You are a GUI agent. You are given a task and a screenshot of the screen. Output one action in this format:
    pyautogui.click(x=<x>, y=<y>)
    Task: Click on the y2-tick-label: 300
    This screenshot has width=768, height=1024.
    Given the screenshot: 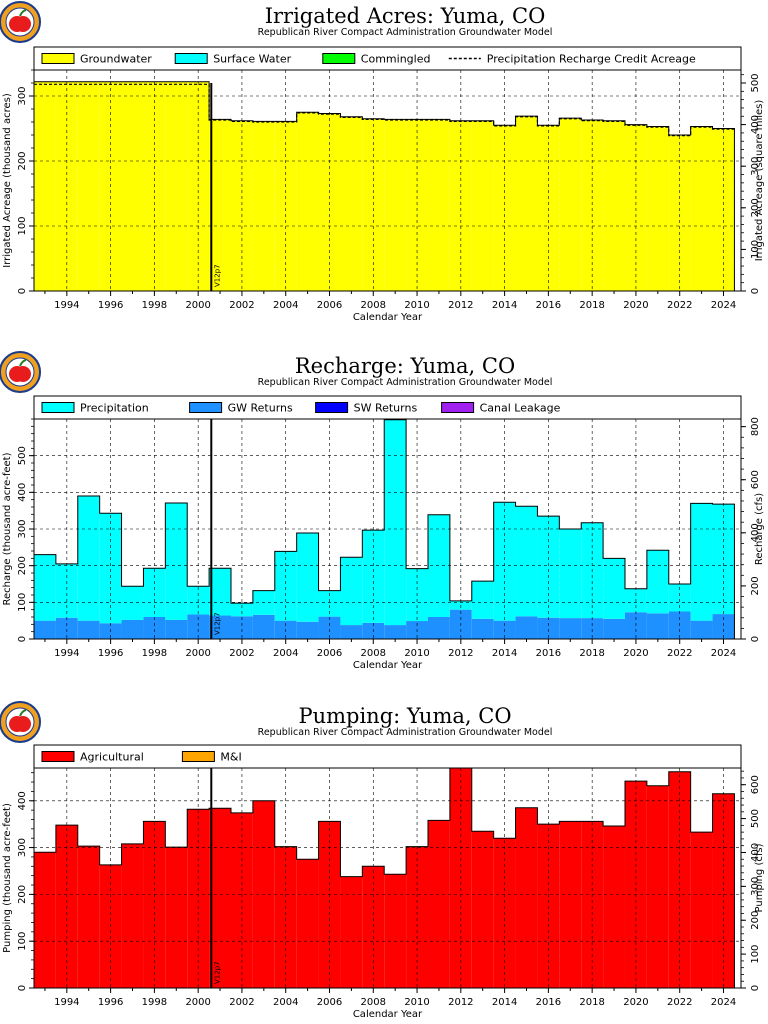 What is the action you would take?
    pyautogui.click(x=755, y=166)
    